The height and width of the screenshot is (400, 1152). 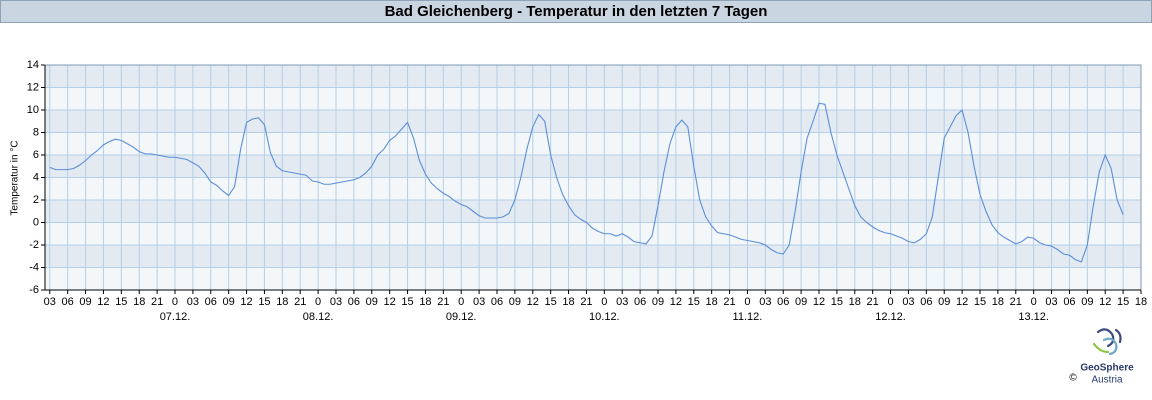 I want to click on logo-sub: Austria, so click(x=1107, y=380).